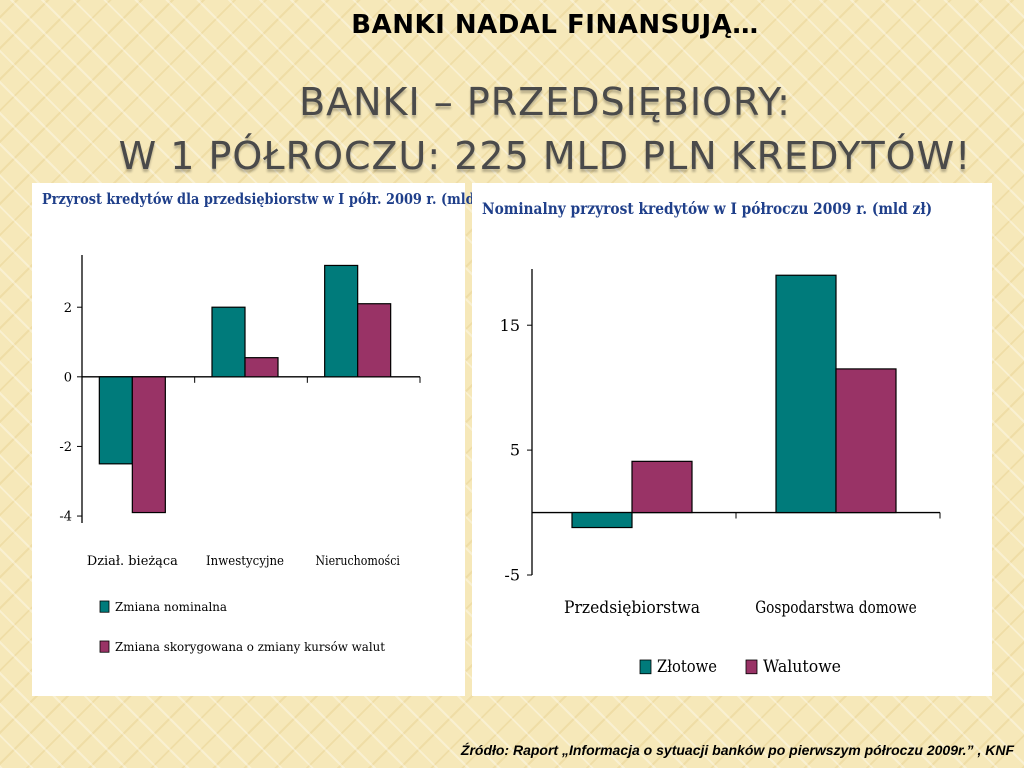 This screenshot has width=1024, height=768. Describe the element at coordinates (545, 102) in the screenshot. I see `slide-title-line-1: BANKI – PRZEDSIĘBIORY:` at that location.